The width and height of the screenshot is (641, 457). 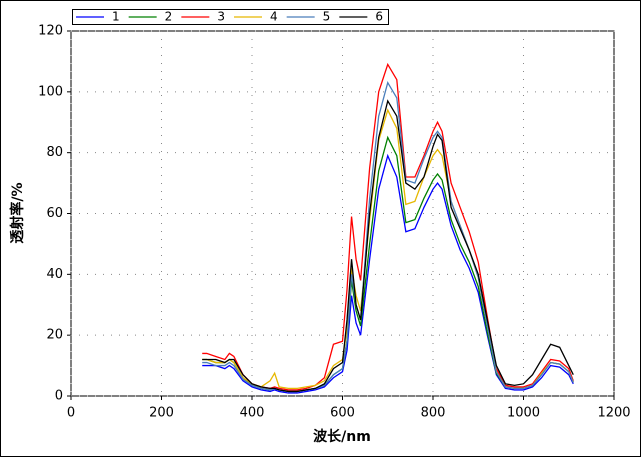 I want to click on legend-label: 5, so click(x=327, y=17).